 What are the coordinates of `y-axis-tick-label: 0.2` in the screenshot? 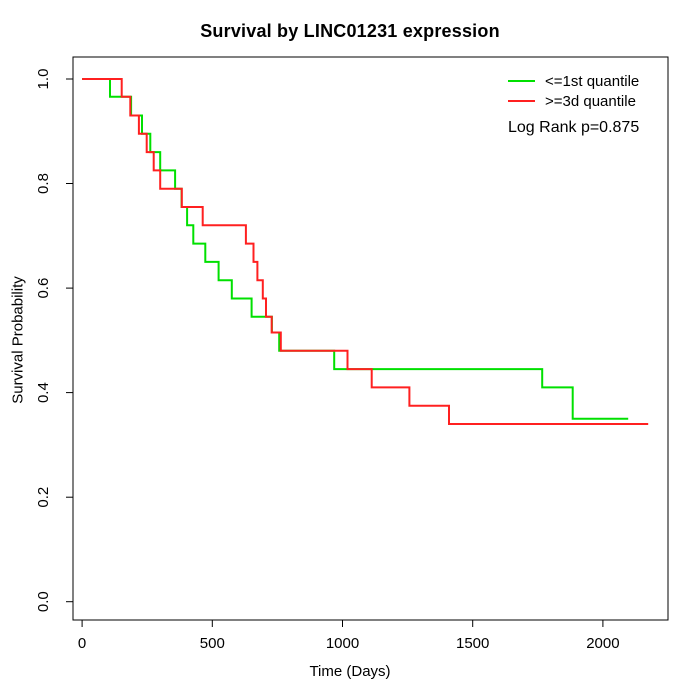 It's located at (43, 497).